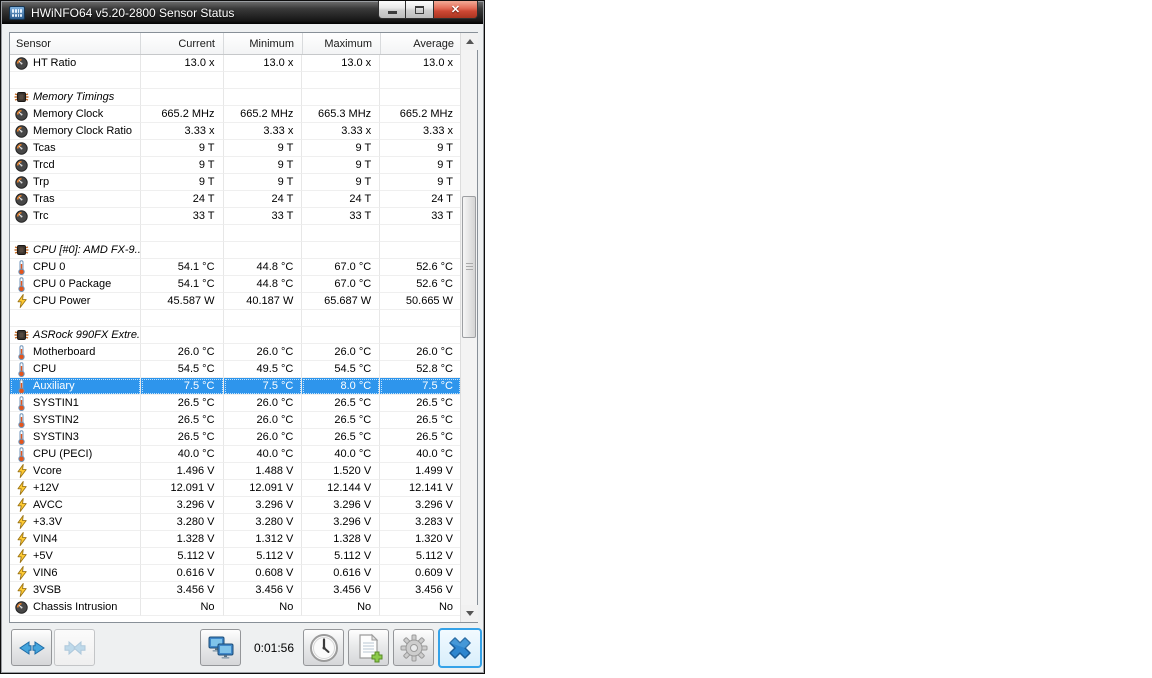 This screenshot has height=678, width=1152. Describe the element at coordinates (43, 556) in the screenshot. I see `sensor-label: +5V` at that location.